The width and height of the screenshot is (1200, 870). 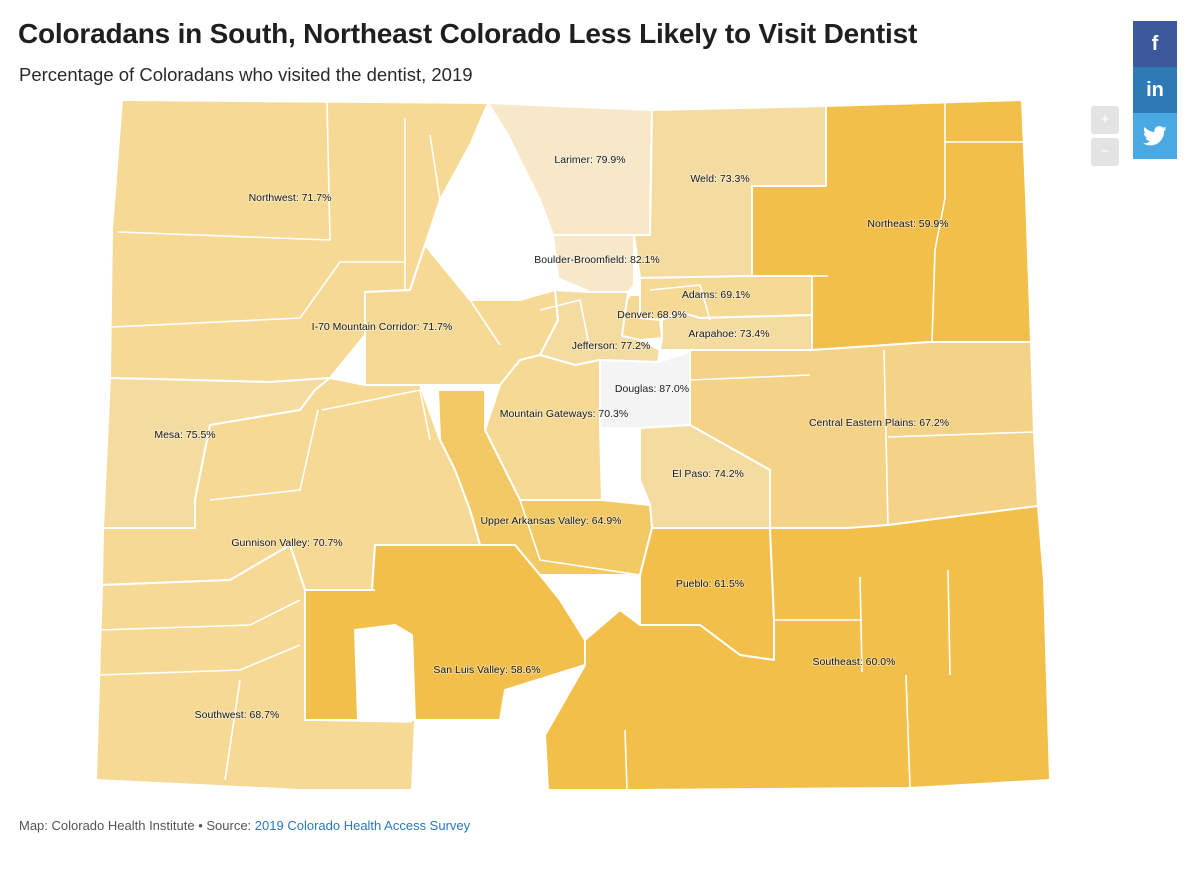 I want to click on region-label-elpaso: El Paso: 74.2%, so click(x=708, y=474).